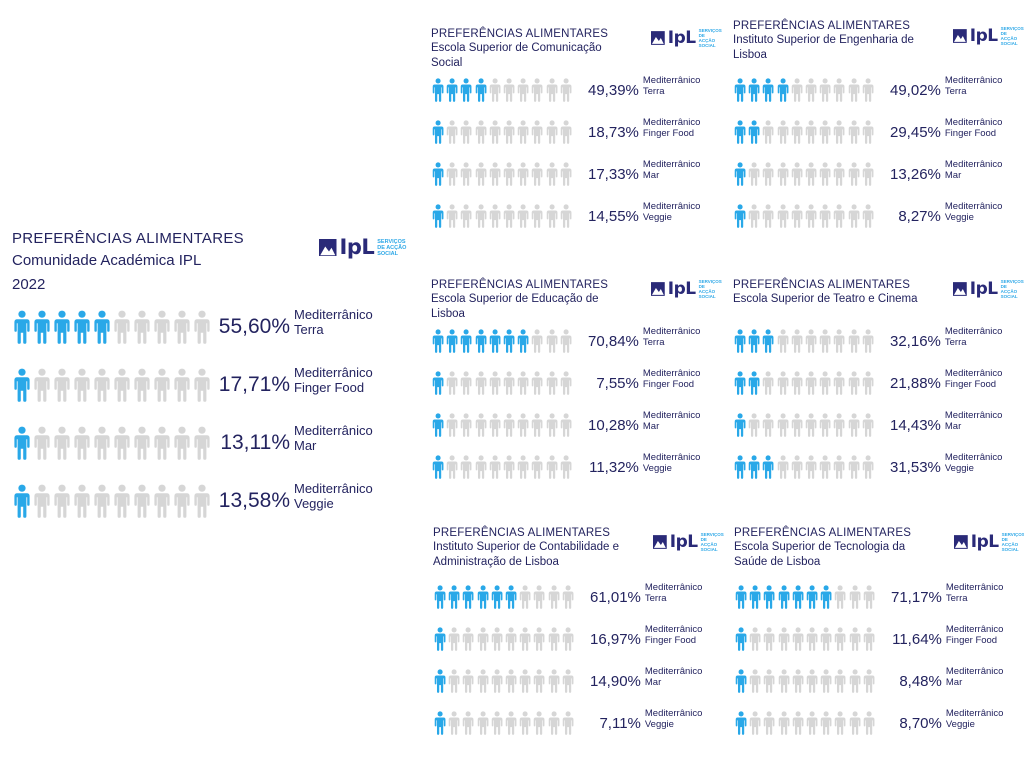 The image size is (1024, 768). What do you see at coordinates (673, 677) in the screenshot?
I see `category-label: Mediterrânico Mar` at bounding box center [673, 677].